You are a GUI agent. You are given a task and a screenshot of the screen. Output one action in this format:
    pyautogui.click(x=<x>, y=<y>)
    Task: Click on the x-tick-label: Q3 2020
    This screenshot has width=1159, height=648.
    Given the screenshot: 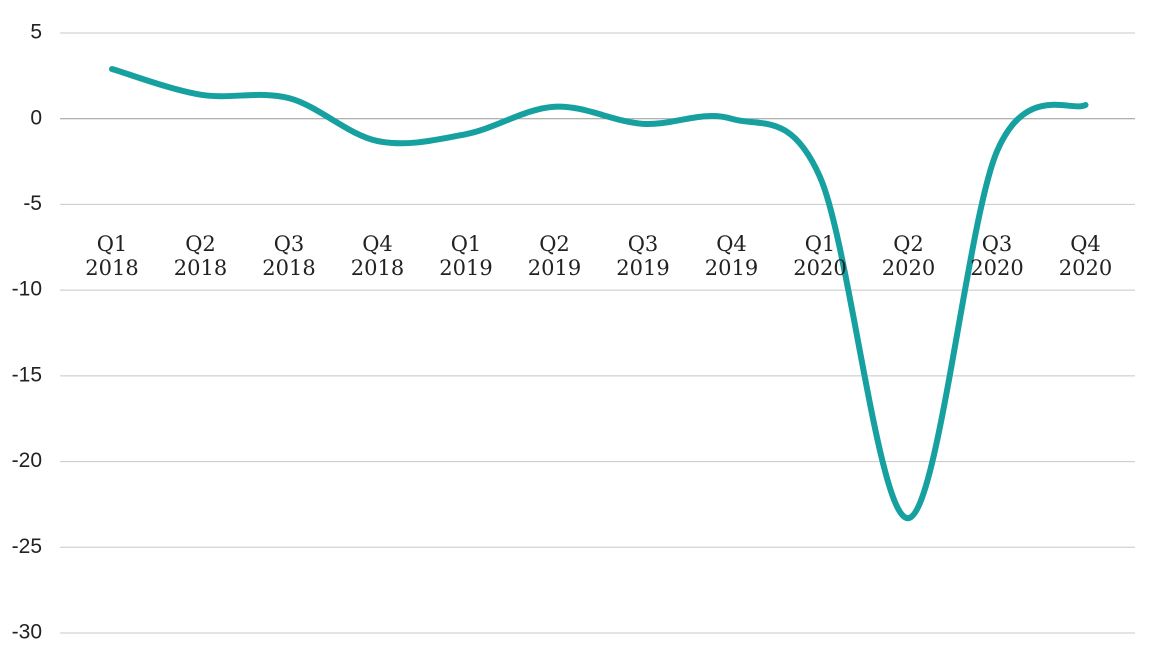 What is the action you would take?
    pyautogui.click(x=997, y=256)
    